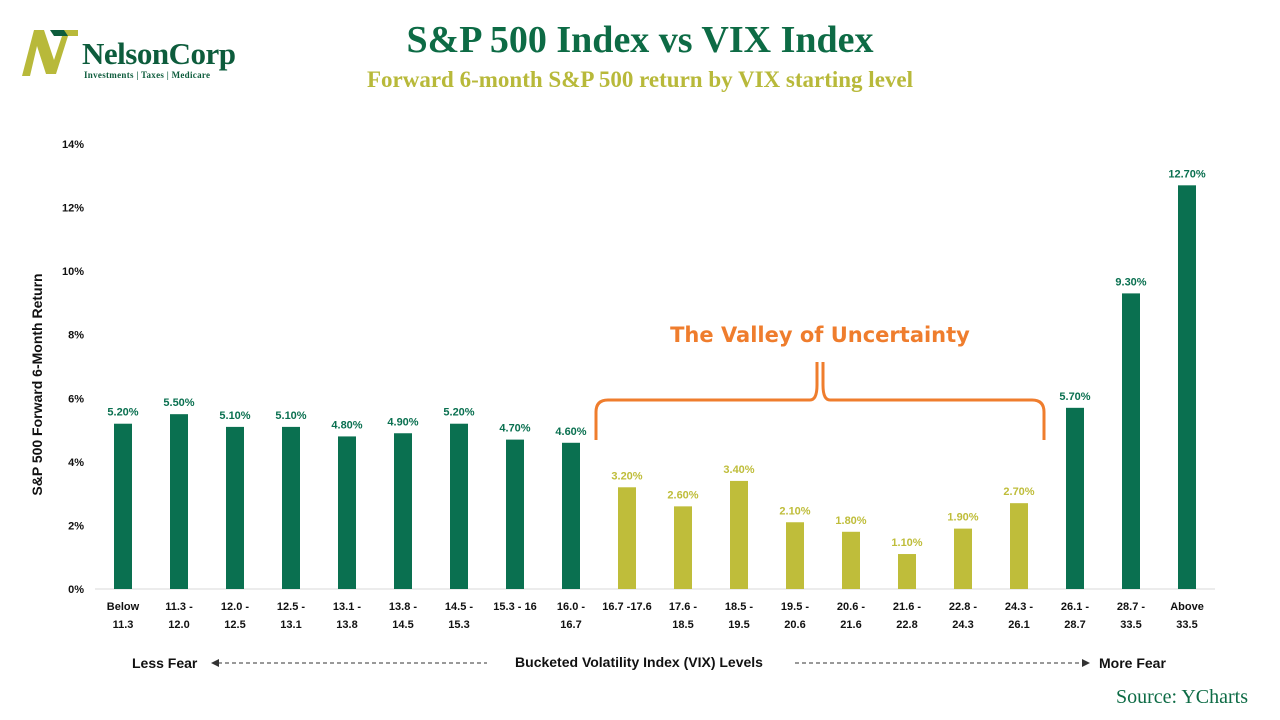  What do you see at coordinates (179, 607) in the screenshot?
I see `x-tick-label: 11.3 -` at bounding box center [179, 607].